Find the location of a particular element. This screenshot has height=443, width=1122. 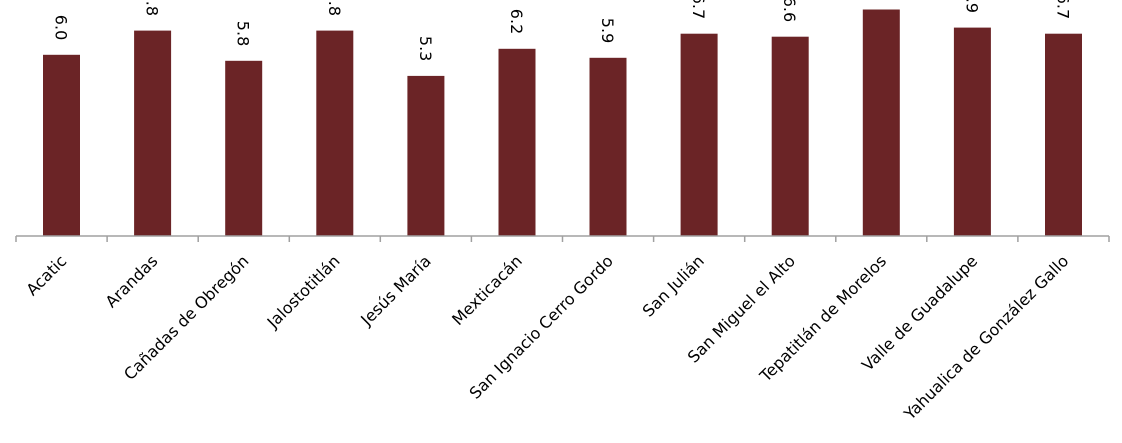

value-label-0: 6.0 is located at coordinates (61, 27).